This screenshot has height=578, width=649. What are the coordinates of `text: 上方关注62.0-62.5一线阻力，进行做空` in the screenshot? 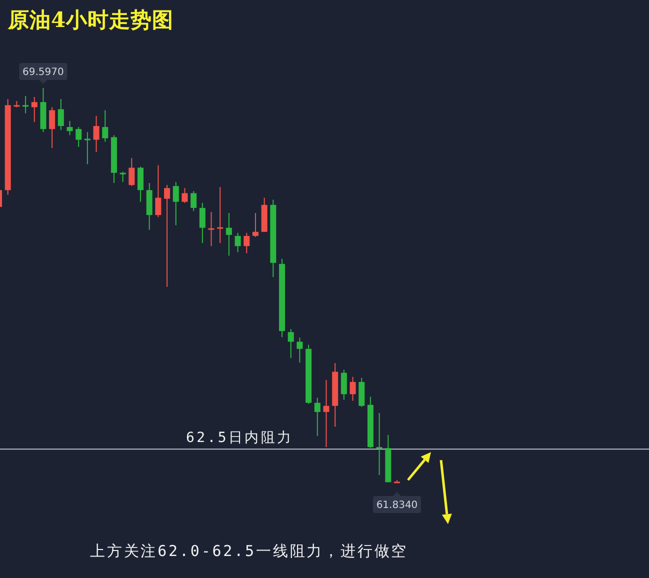 It's located at (249, 551).